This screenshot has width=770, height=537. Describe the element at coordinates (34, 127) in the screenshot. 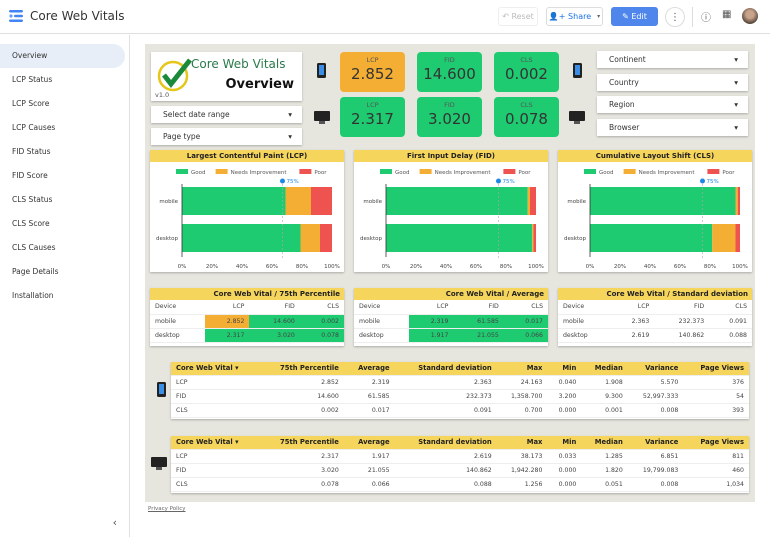

I see `sidebar-item-lcp-causes: LCP Causes` at that location.